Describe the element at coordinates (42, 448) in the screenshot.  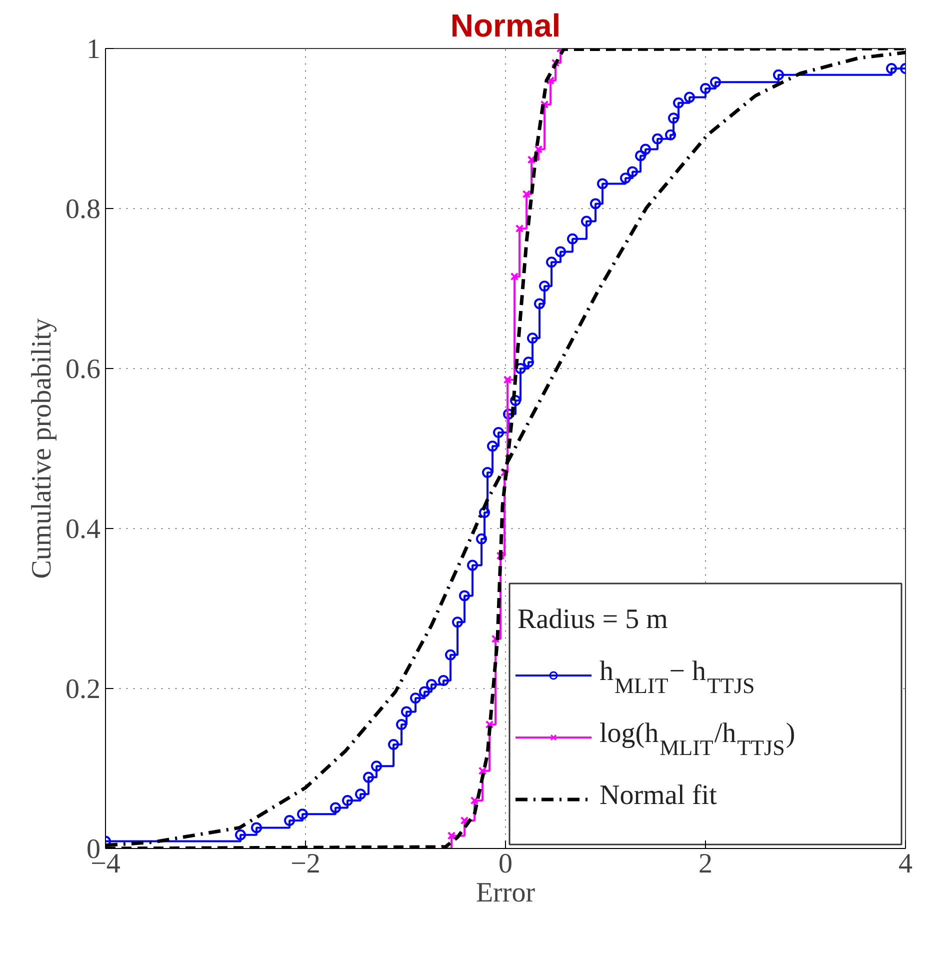
I see `y-axis-title: Cumulative probability` at that location.